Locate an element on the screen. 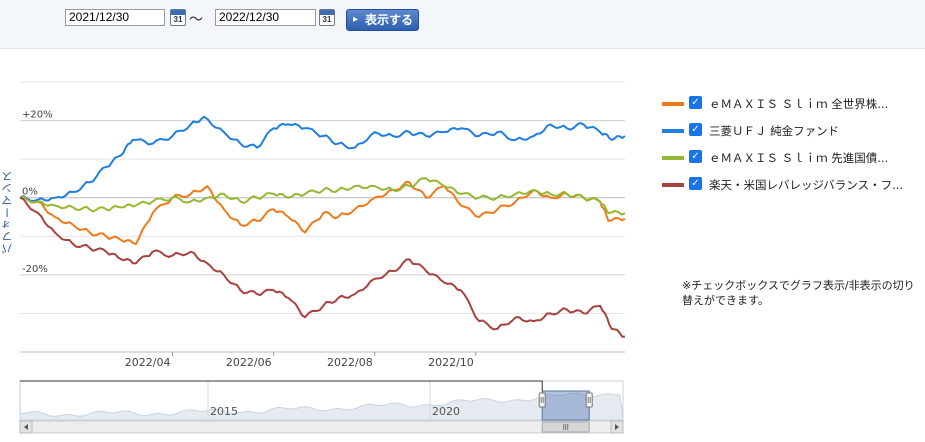 Image resolution: width=925 pixels, height=442 pixels. x-tick-label: 2022/08 is located at coordinates (350, 362).